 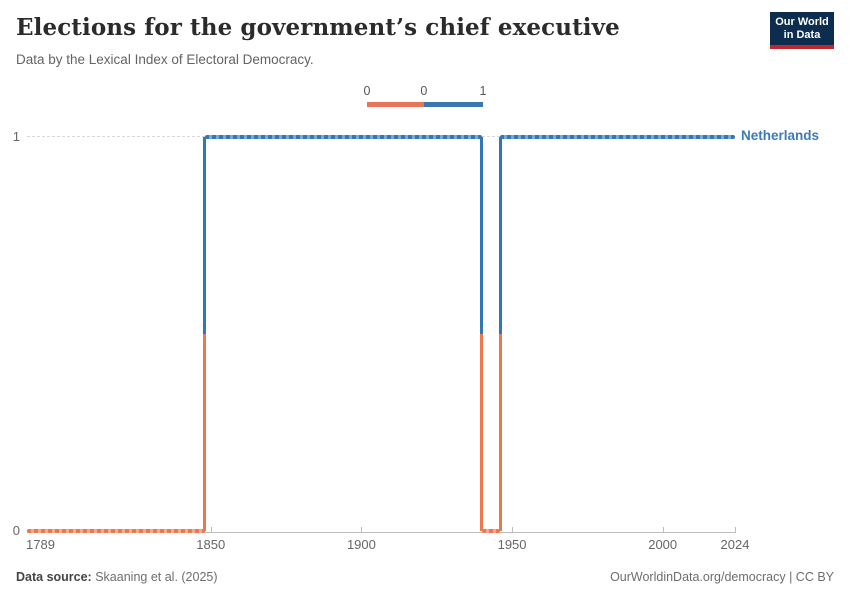 I want to click on legend-label-1: 1, so click(x=483, y=91).